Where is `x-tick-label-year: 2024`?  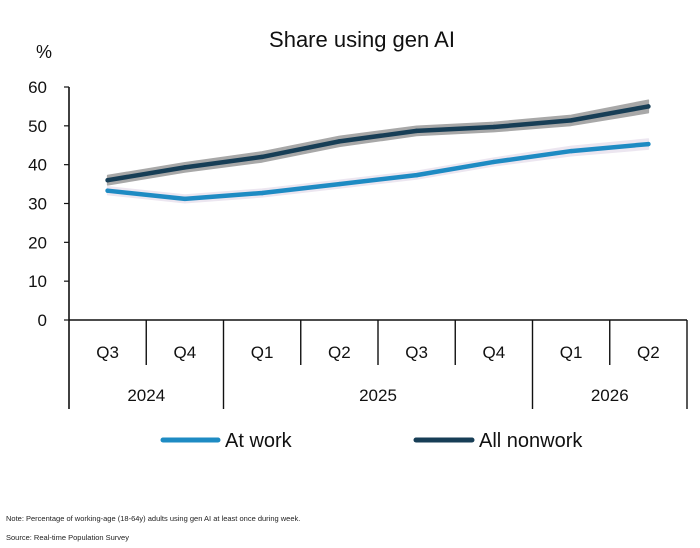 x-tick-label-year: 2024 is located at coordinates (146, 395).